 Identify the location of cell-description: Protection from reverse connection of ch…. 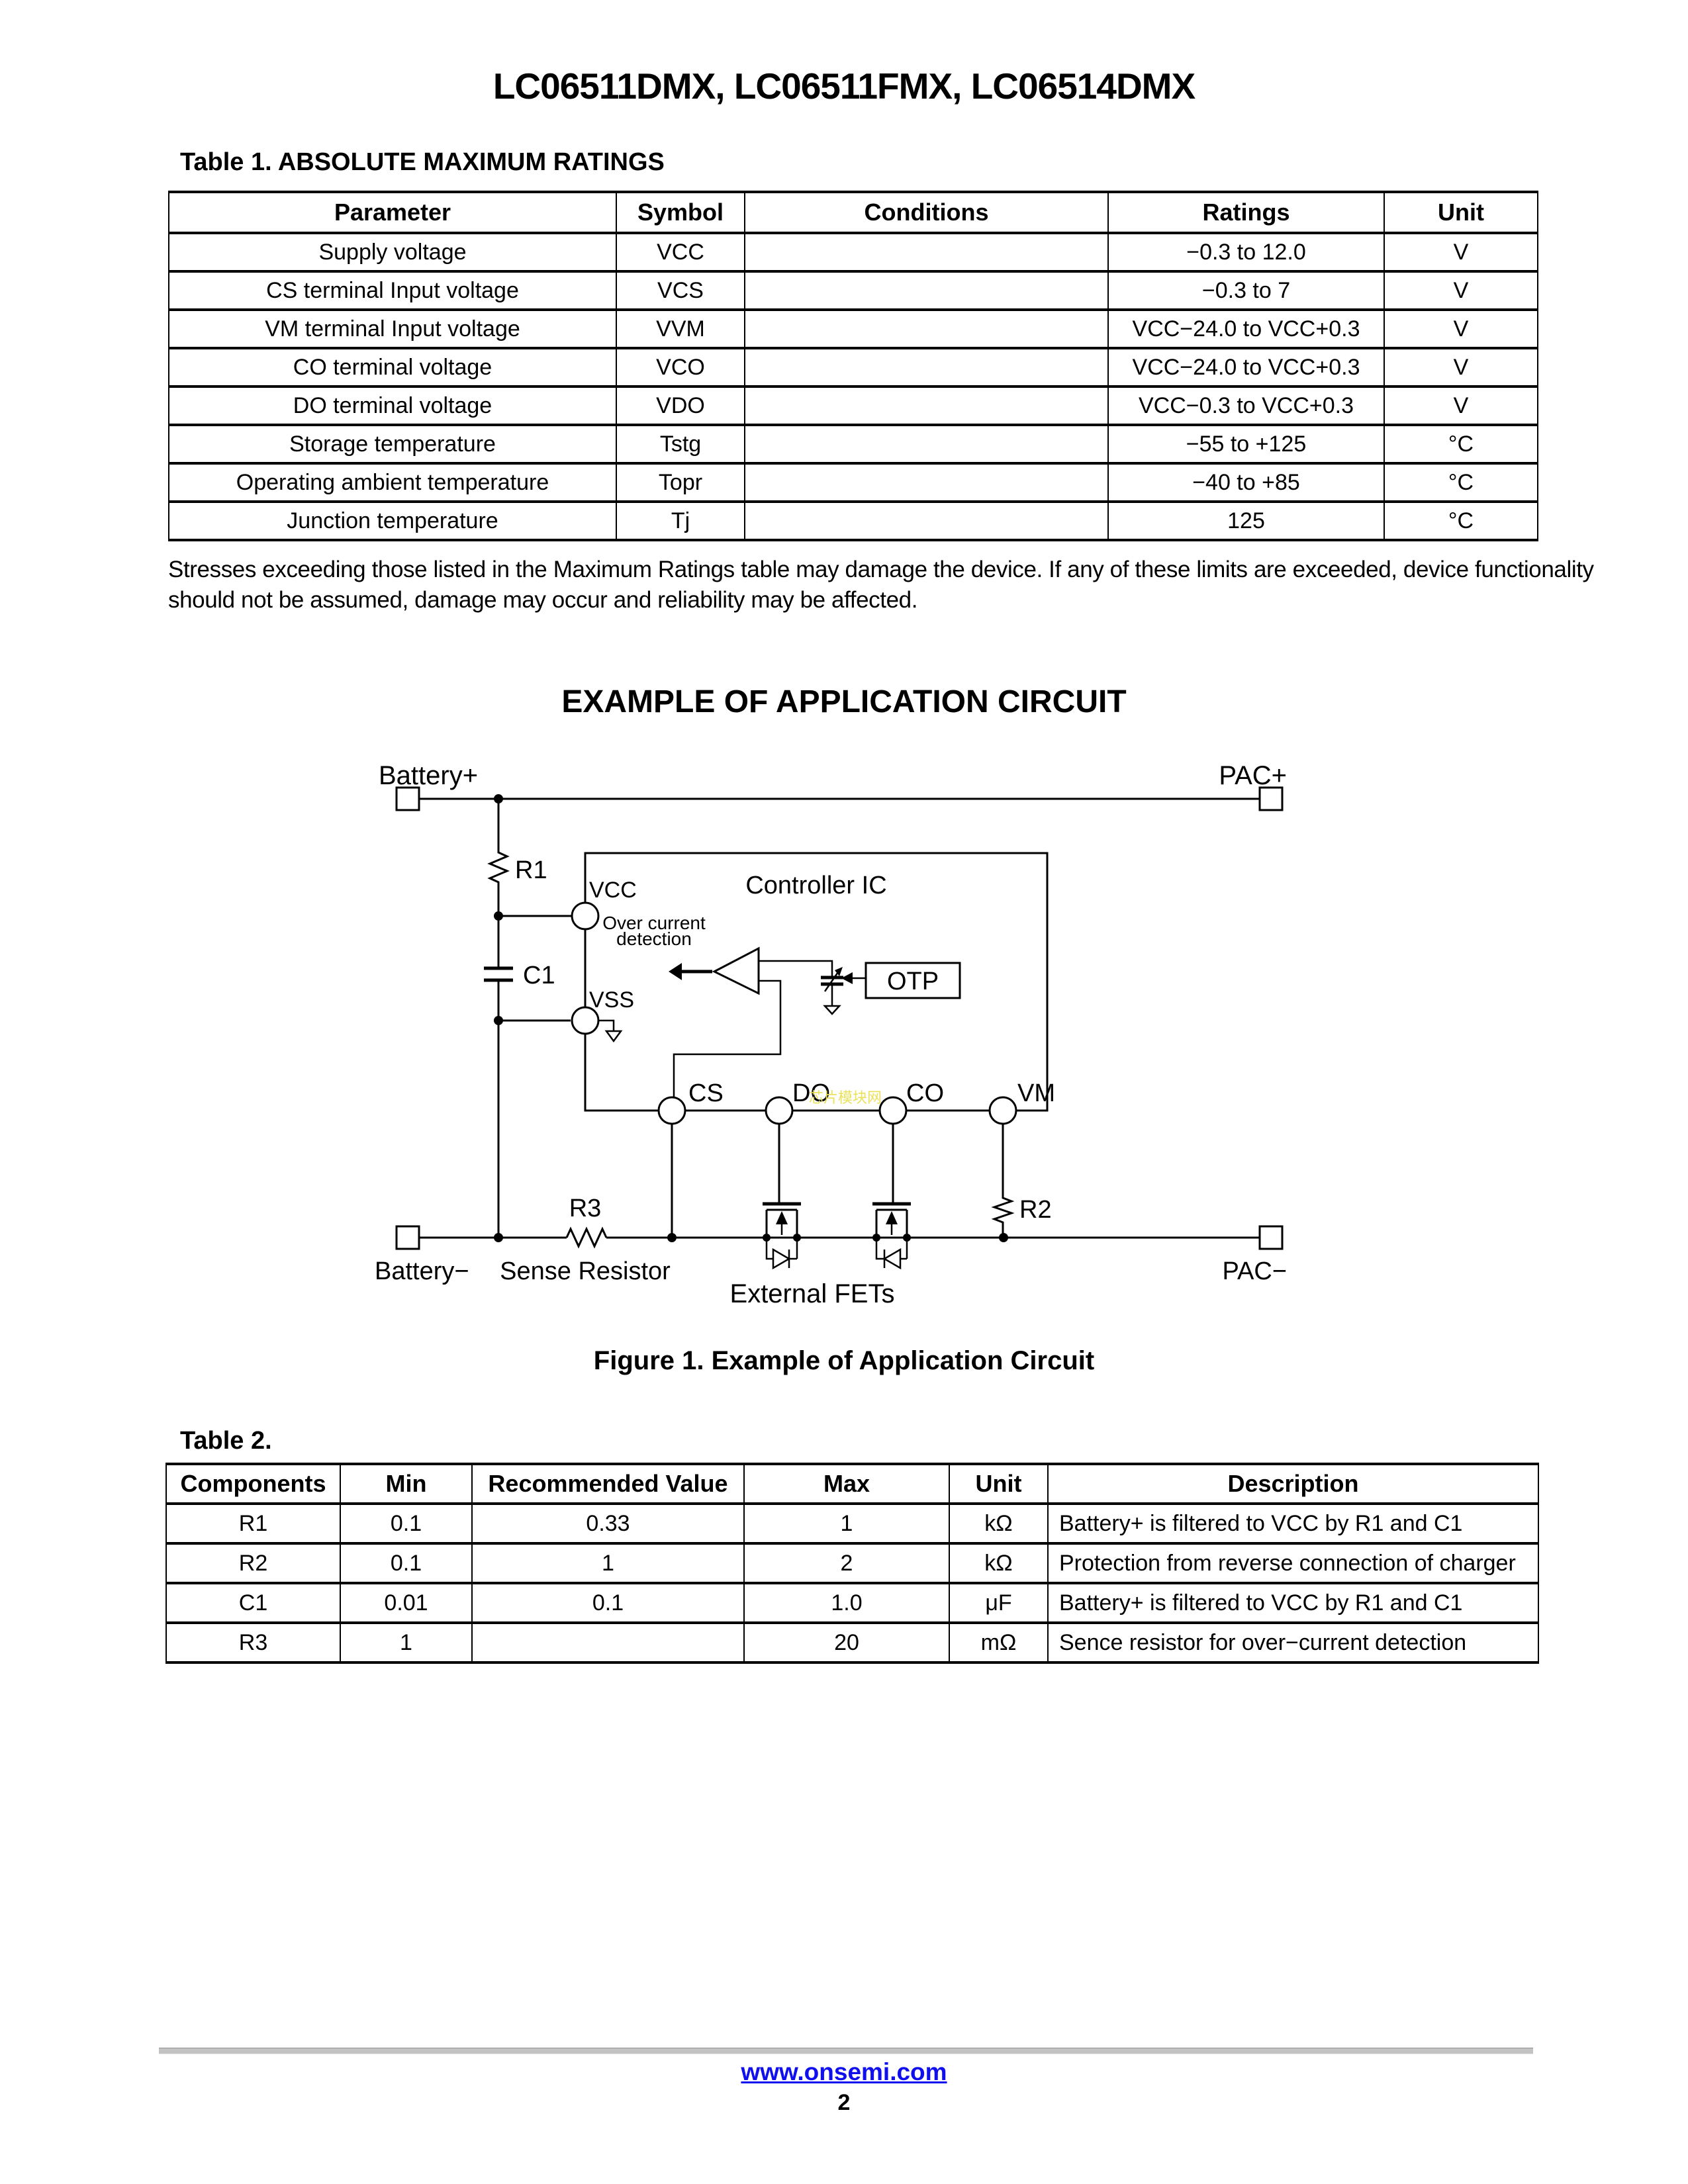
(1293, 1563).